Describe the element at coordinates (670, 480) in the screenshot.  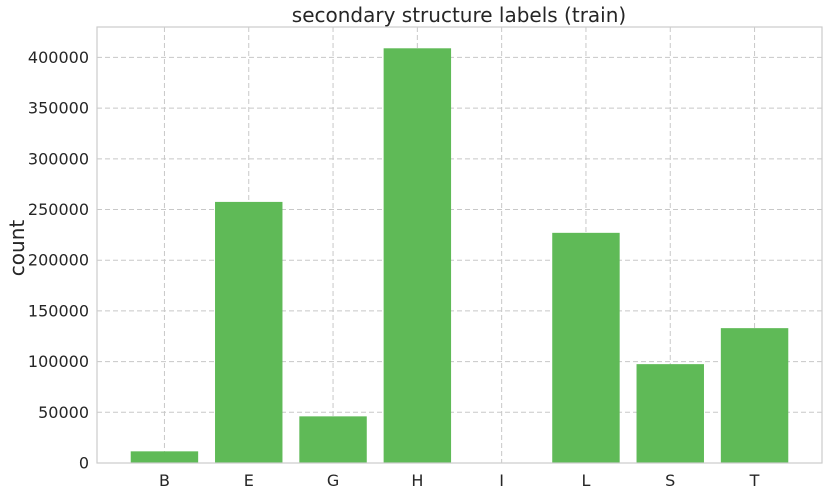
I see `x-tick-label: S` at that location.